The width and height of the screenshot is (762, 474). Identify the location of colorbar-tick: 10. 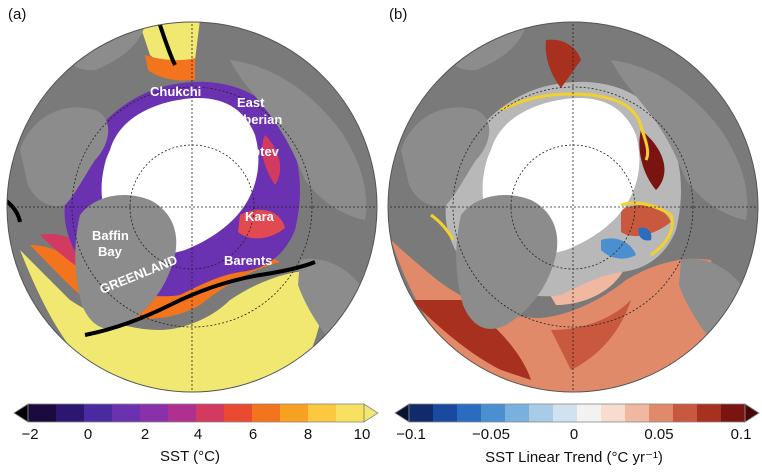
(362, 434).